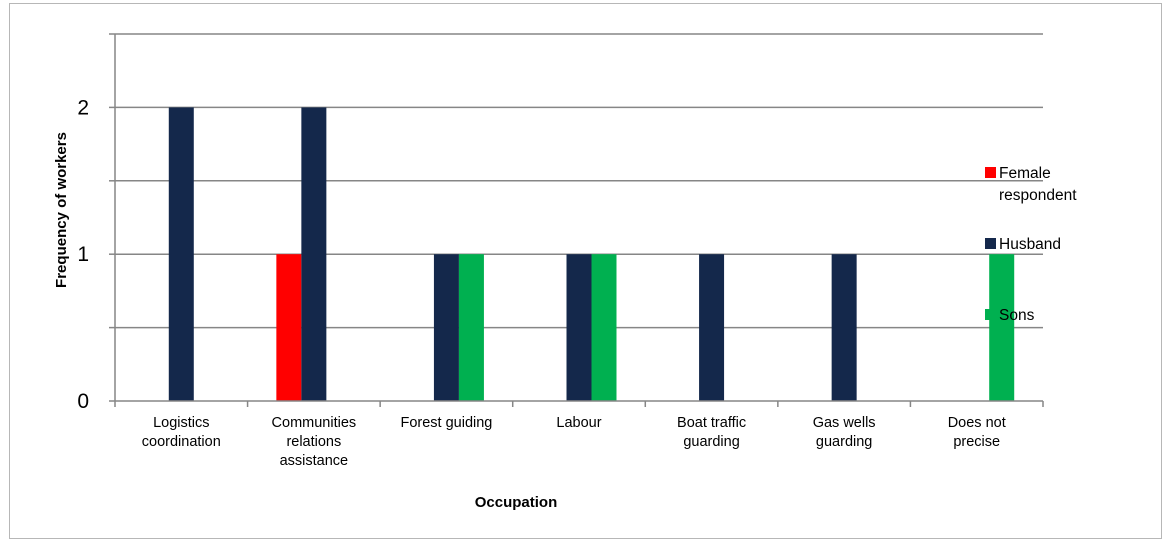 Image resolution: width=1170 pixels, height=546 pixels. What do you see at coordinates (1017, 315) in the screenshot?
I see `legend-label: Sons` at bounding box center [1017, 315].